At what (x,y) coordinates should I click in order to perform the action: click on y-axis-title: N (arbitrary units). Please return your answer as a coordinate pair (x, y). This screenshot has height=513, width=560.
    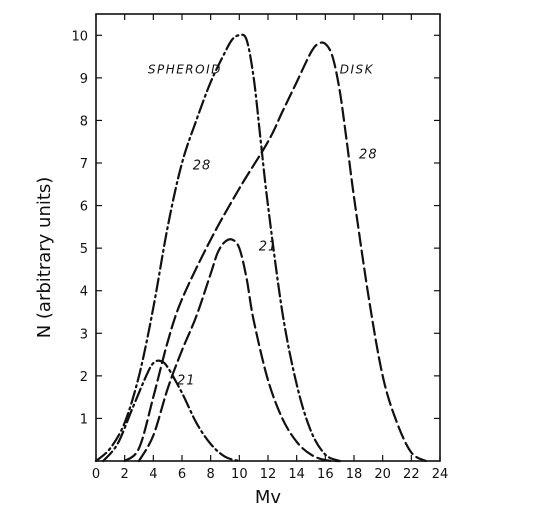
    Looking at the image, I should click on (44, 258).